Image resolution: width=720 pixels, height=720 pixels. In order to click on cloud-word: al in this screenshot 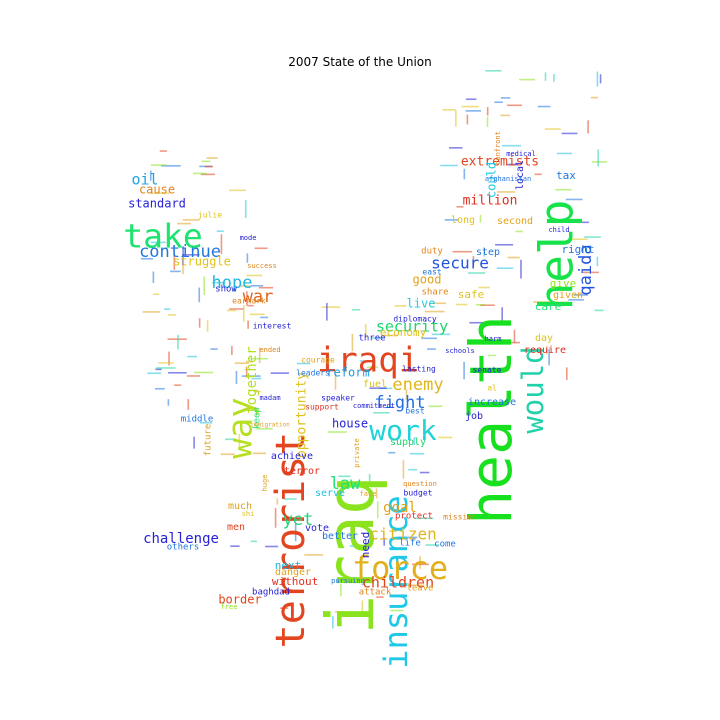, I will do `click(492, 388)`.